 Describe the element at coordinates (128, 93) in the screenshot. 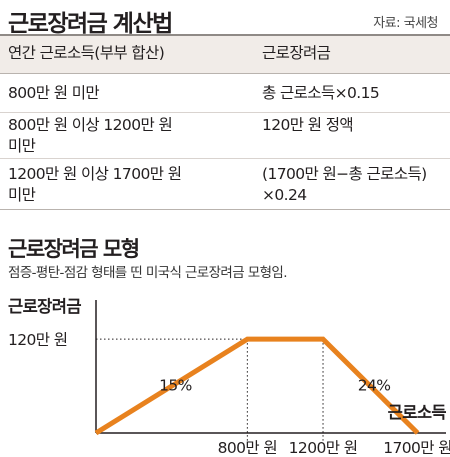

I see `income-cell: 800만 원 미만` at that location.